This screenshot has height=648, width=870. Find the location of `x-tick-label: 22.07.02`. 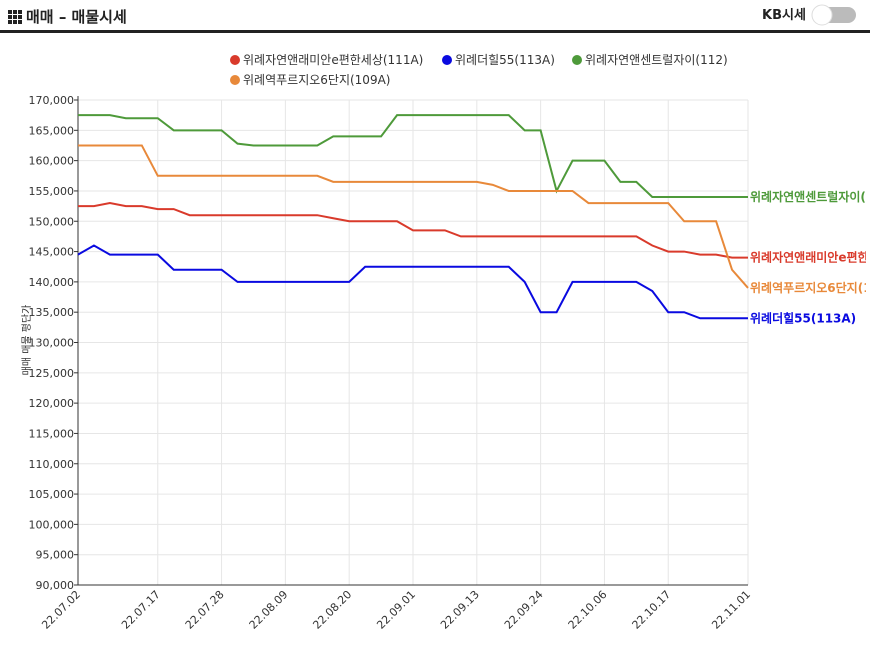

x-tick-label: 22.07.02 is located at coordinates (61, 610).